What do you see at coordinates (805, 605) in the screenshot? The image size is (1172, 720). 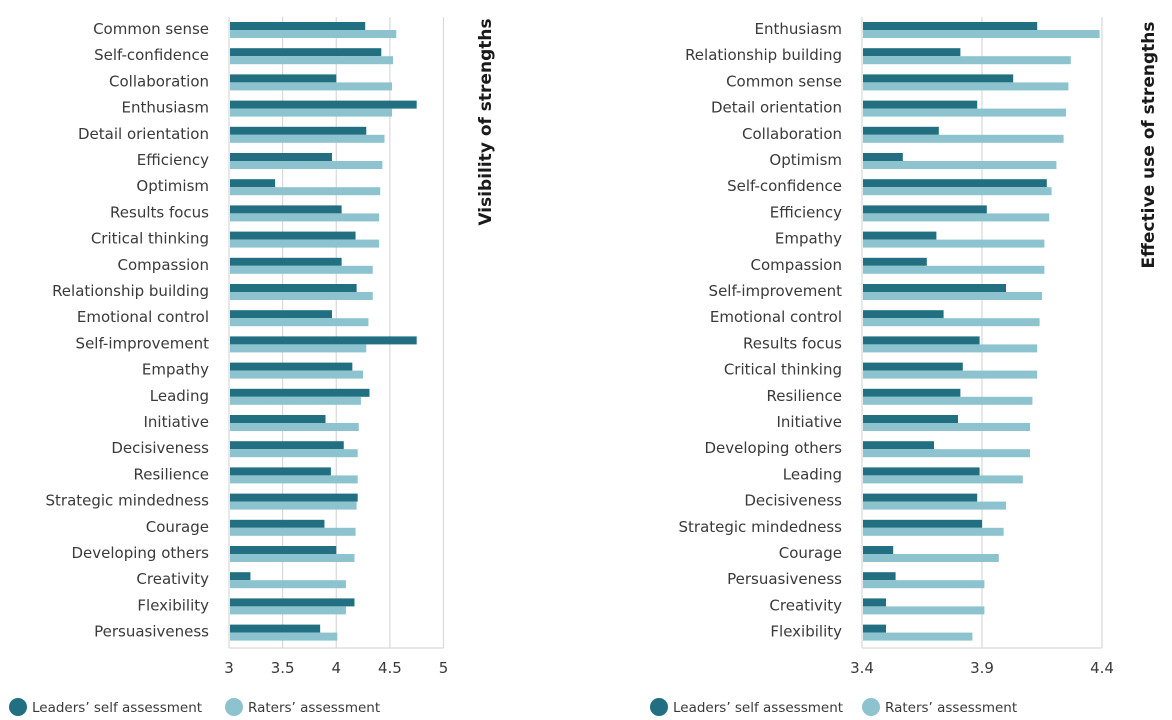 I see `category-label: Creativity` at bounding box center [805, 605].